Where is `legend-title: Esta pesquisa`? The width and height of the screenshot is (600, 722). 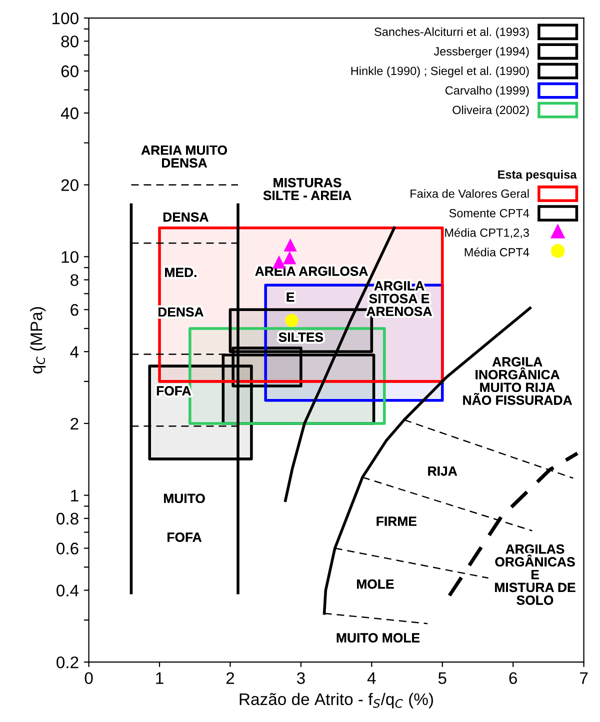
legend-title: Esta pesquisa is located at coordinates (537, 176).